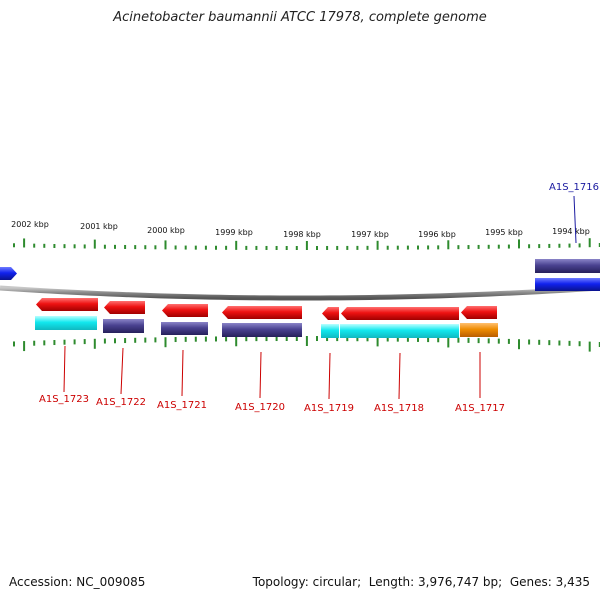 The height and width of the screenshot is (600, 600). What do you see at coordinates (182, 405) in the screenshot?
I see `gene-label-a1s-1721: A1S_1721` at bounding box center [182, 405].